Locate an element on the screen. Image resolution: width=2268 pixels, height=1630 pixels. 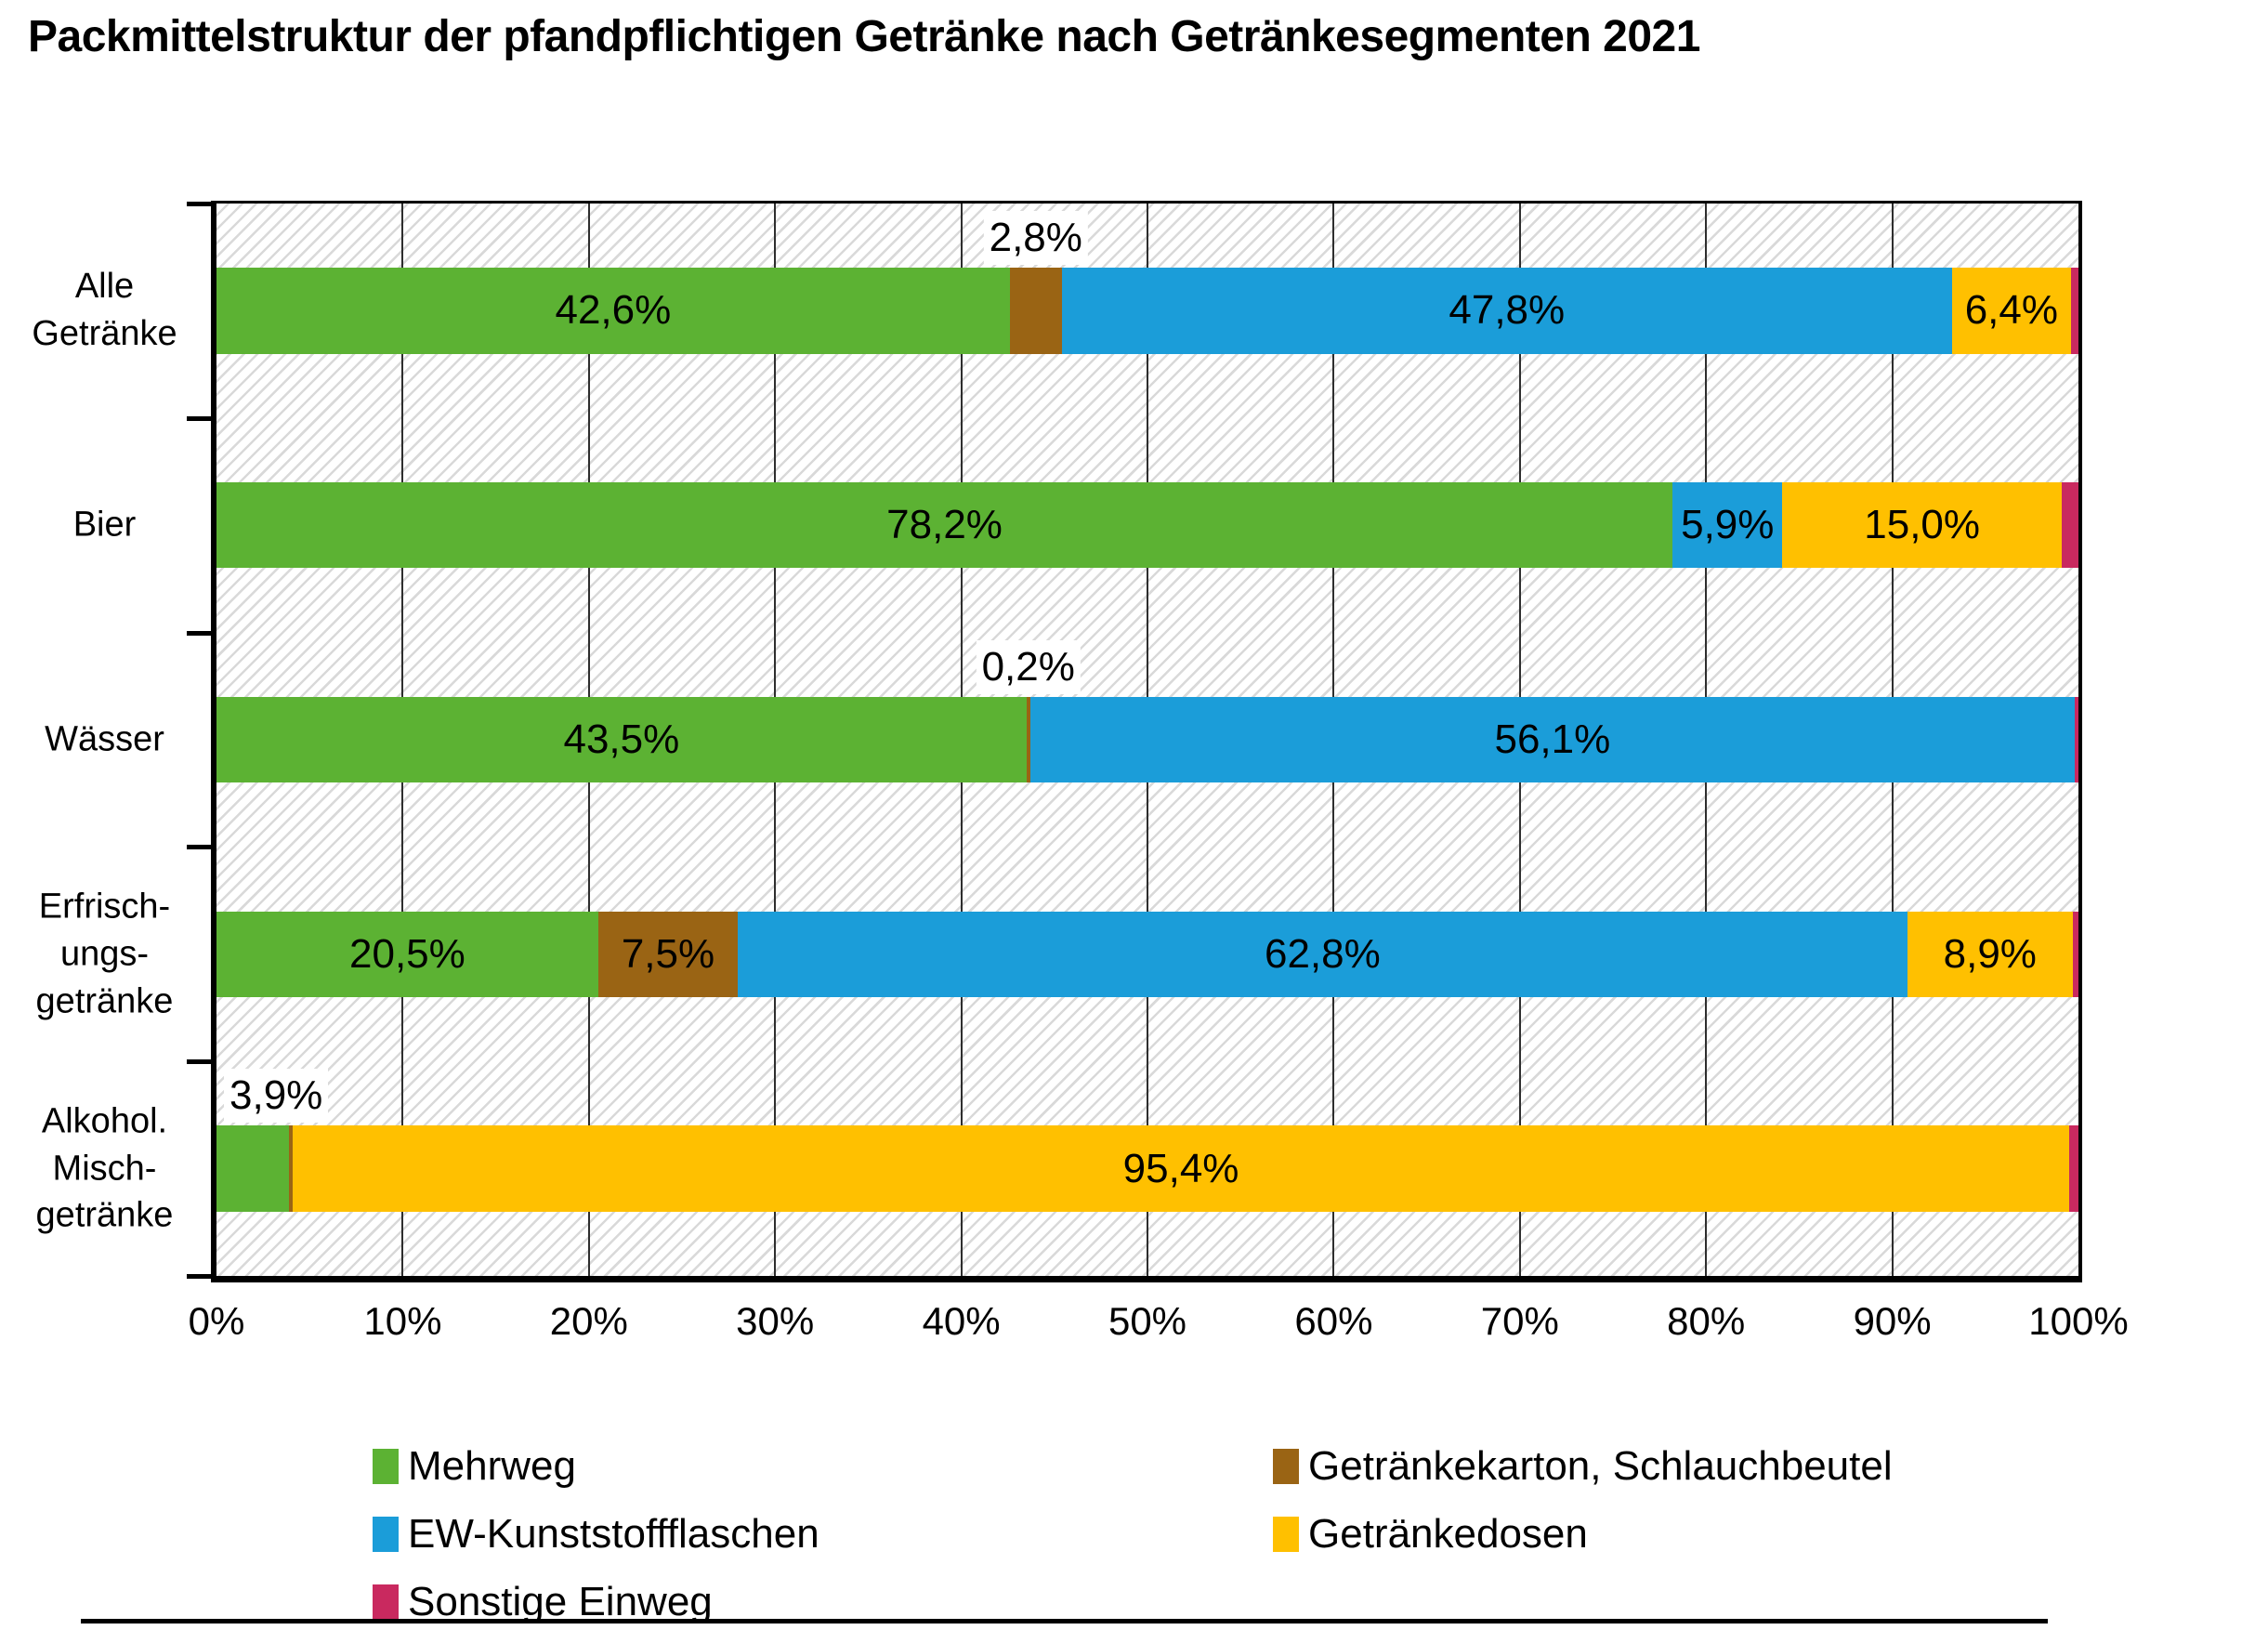
stacked-bar: 78,2% 5,9% 15,0% is located at coordinates (1147, 525).